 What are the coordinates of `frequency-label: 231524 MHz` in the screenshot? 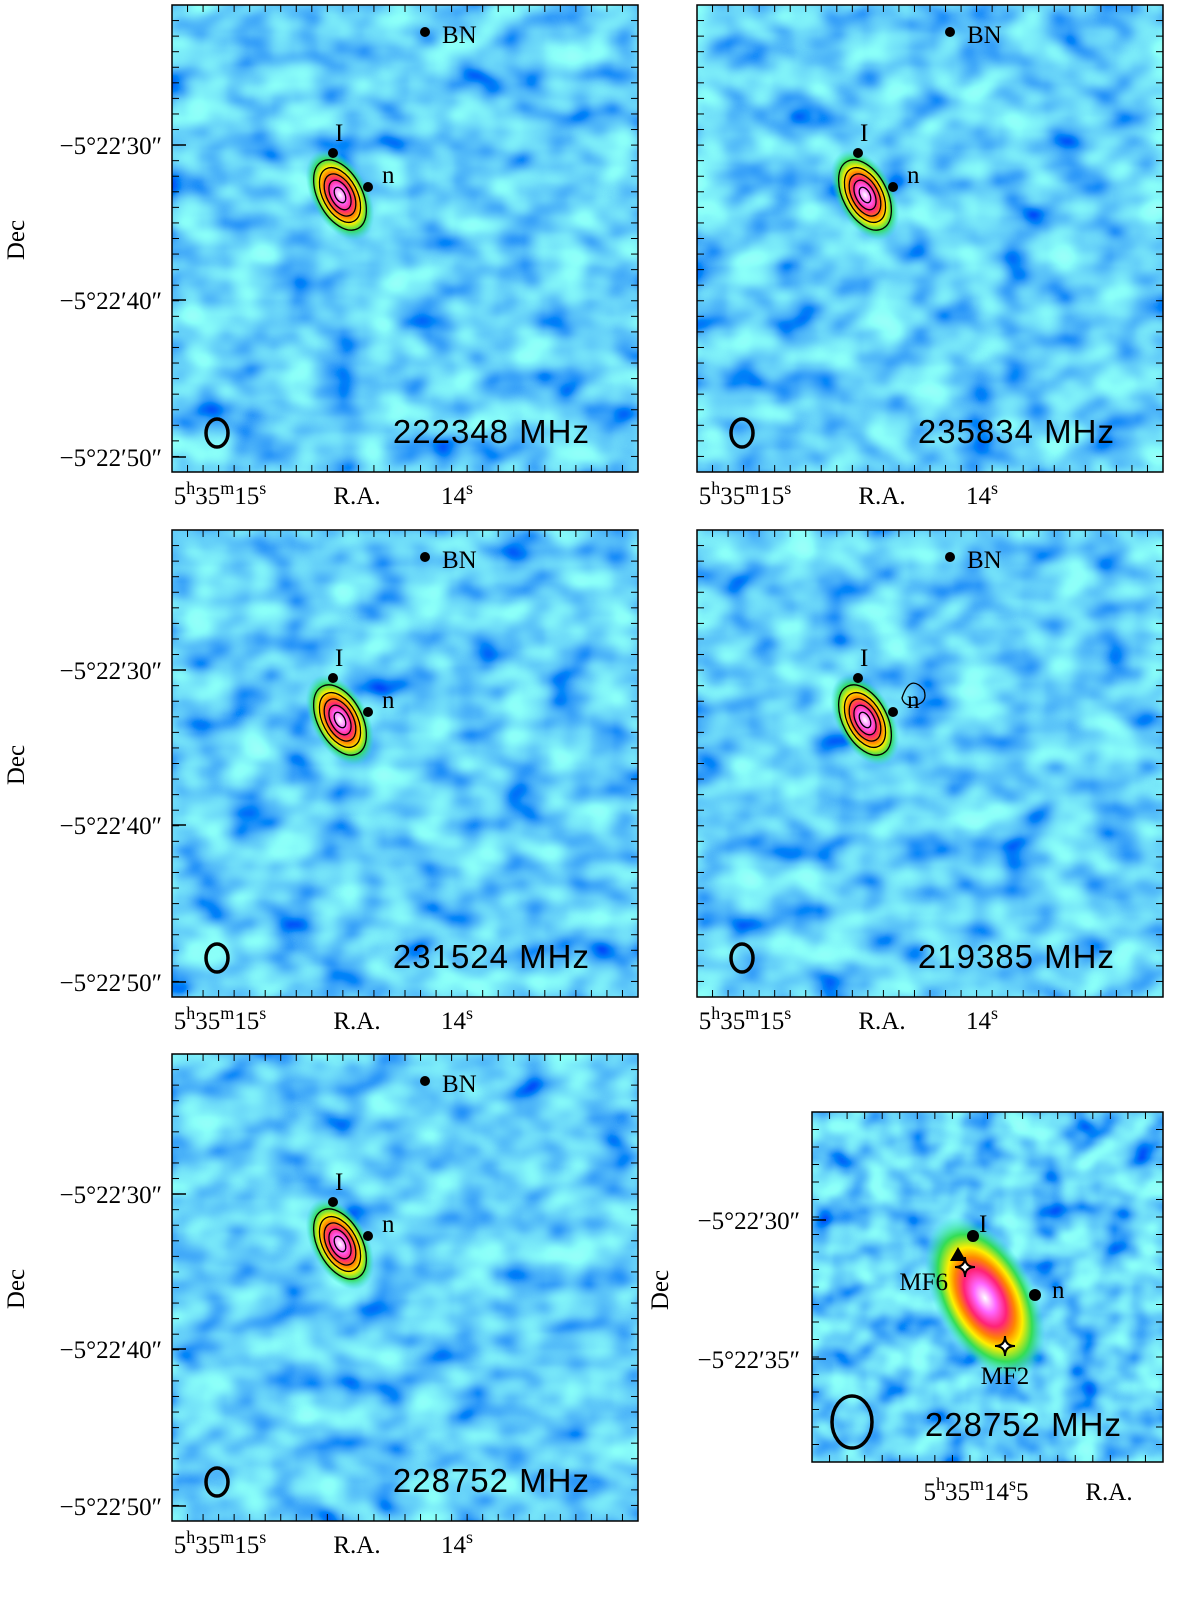 It's located at (491, 956).